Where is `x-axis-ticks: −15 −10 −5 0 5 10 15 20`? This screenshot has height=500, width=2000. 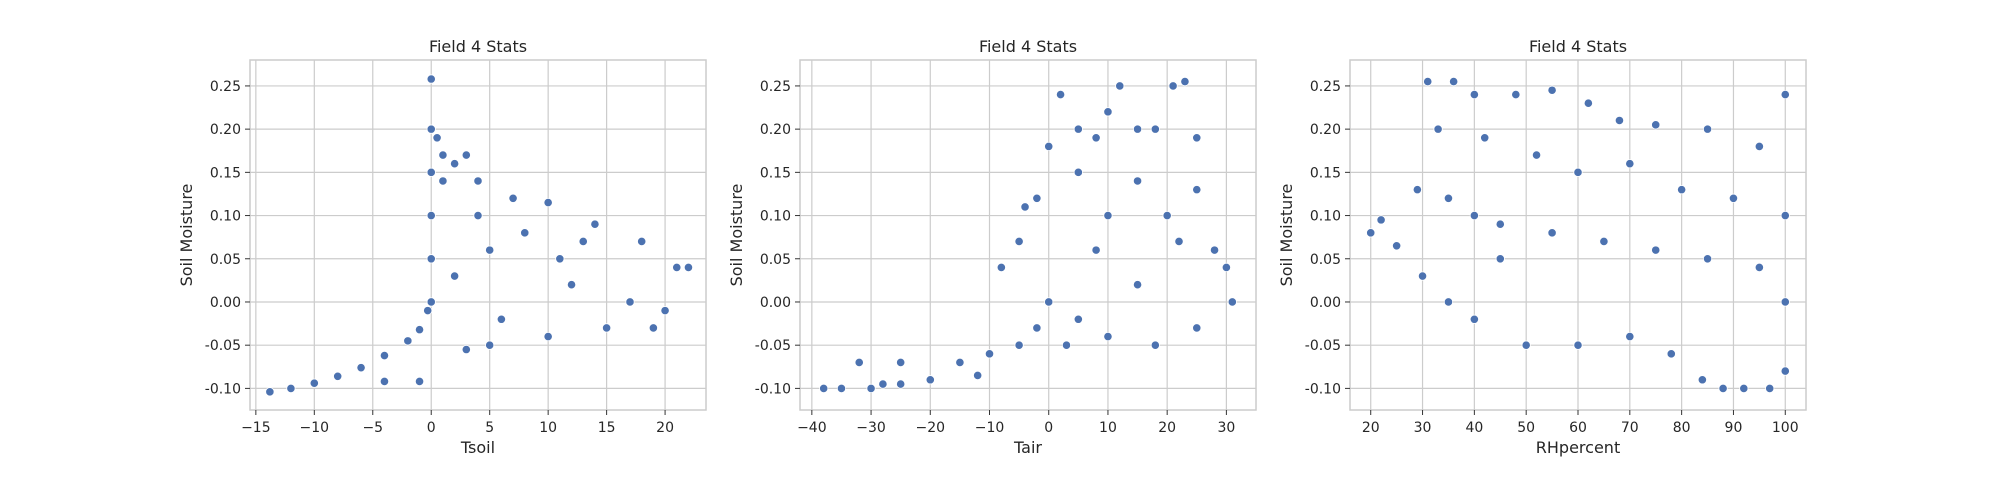 x-axis-ticks: −15 −10 −5 0 5 10 15 20 is located at coordinates (457, 423).